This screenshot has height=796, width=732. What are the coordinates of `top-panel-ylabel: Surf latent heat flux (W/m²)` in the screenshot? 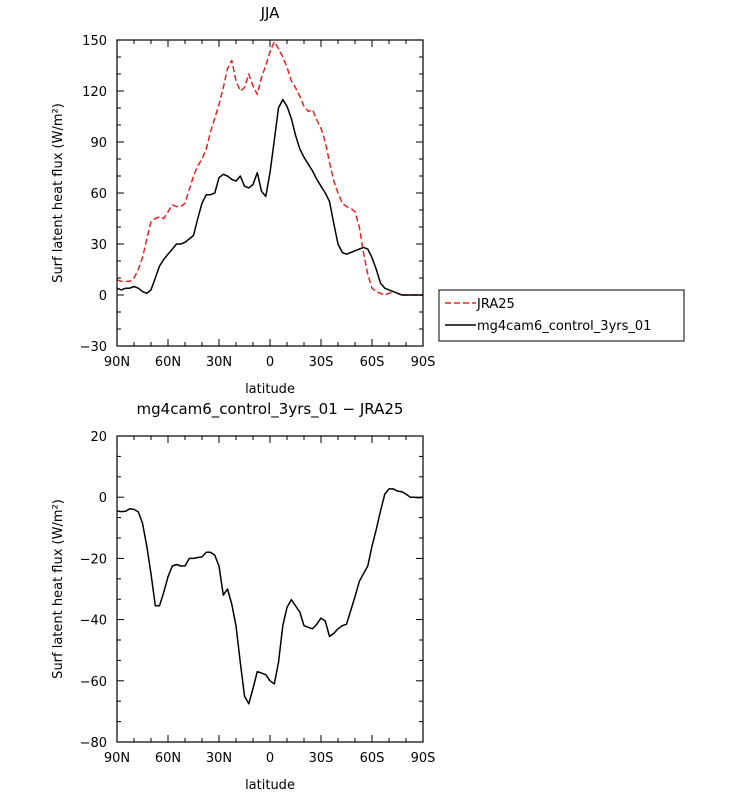 It's located at (58, 193).